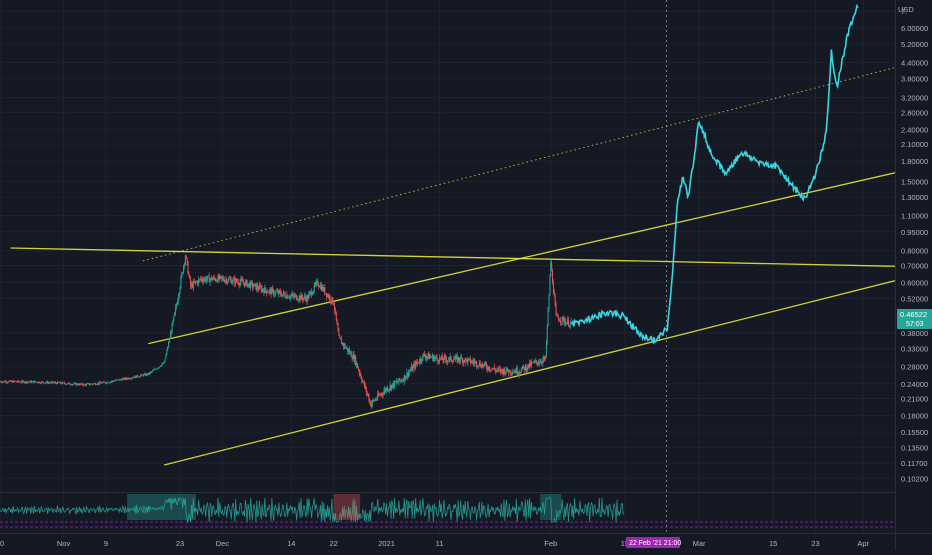  What do you see at coordinates (466, 541) in the screenshot?
I see `time-axis: 20 Nov 9 23 Dec 14 22 2021 11 Feb 15 Mar 15 23 Apr` at bounding box center [466, 541].